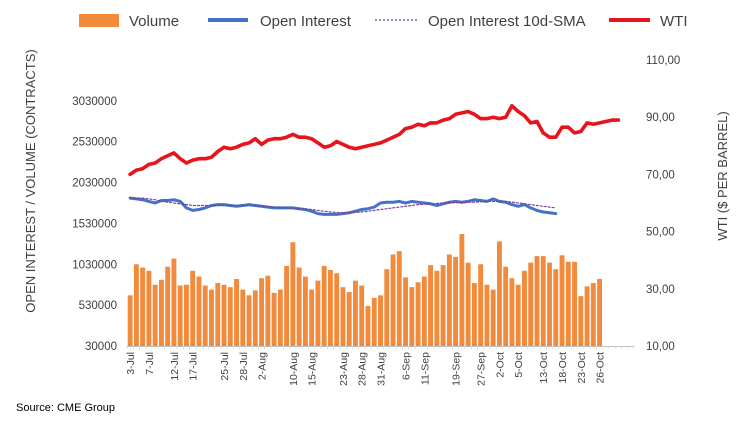  Describe the element at coordinates (313, 369) in the screenshot. I see `x-tick-label: 15-Aug` at that location.